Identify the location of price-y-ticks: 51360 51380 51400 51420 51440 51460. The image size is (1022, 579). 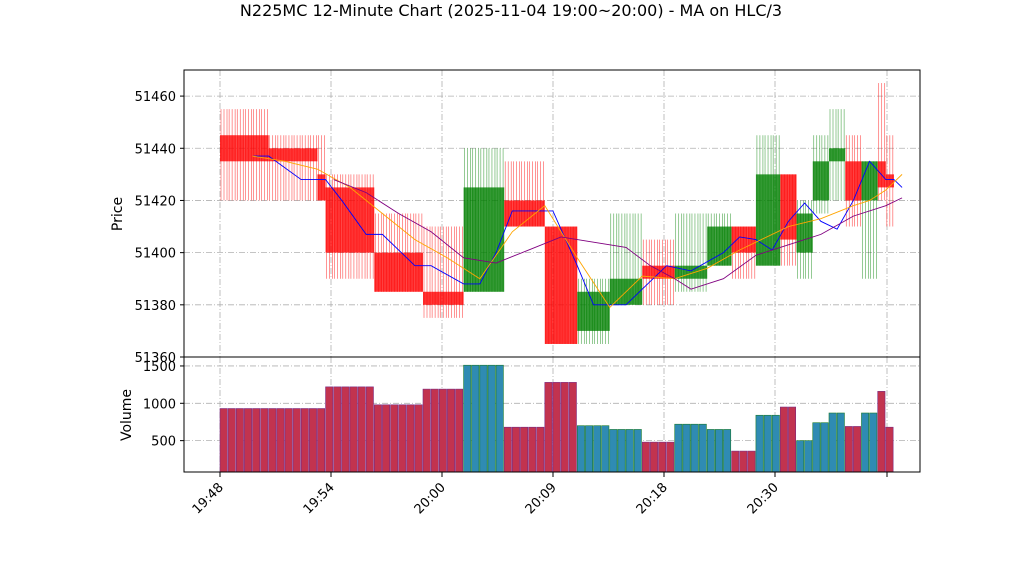
(159, 228).